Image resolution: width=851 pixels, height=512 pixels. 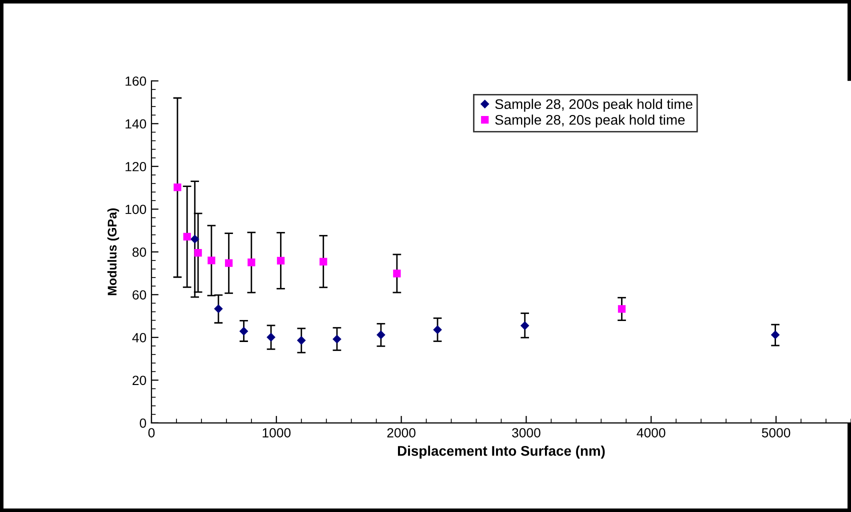 I want to click on y-tick-label: 120, so click(x=136, y=167).